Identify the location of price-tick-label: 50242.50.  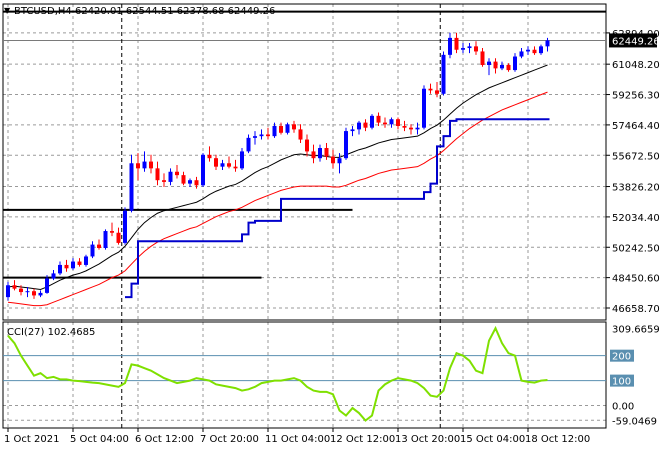
(636, 248).